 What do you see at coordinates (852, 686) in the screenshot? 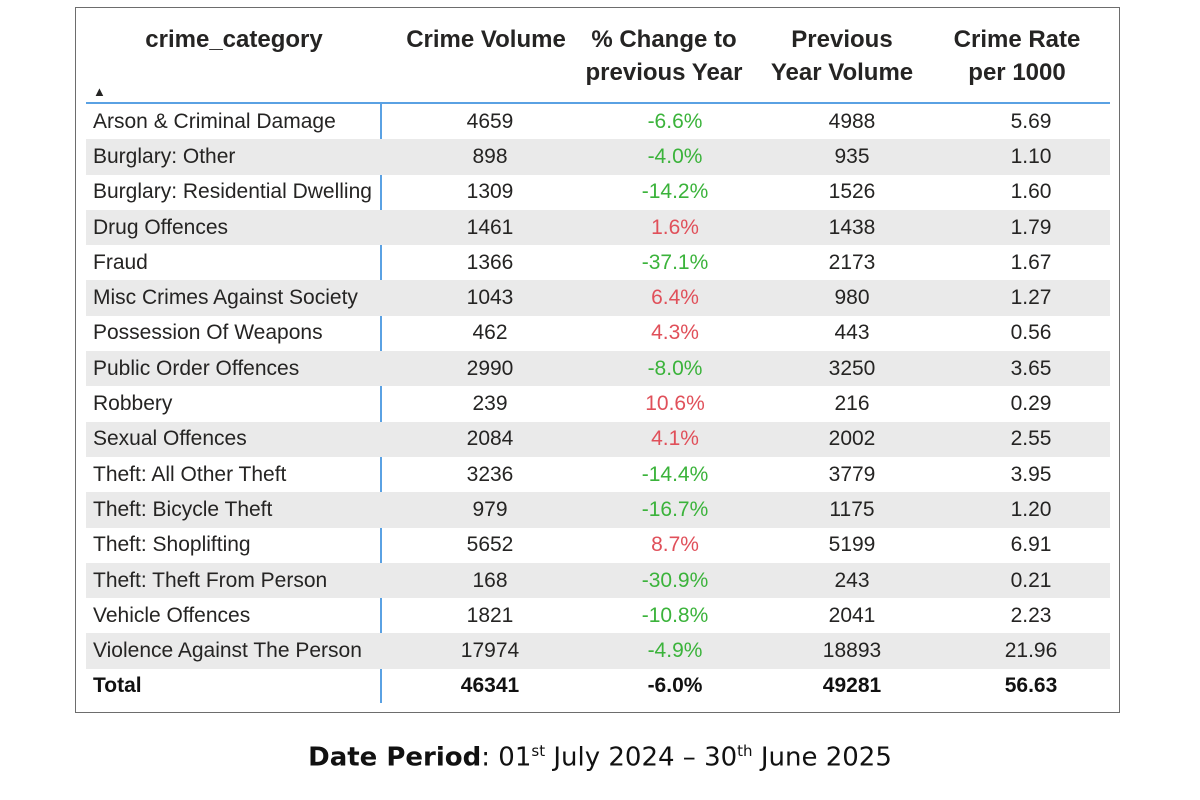
I see `total-previous-volume: 49281` at bounding box center [852, 686].